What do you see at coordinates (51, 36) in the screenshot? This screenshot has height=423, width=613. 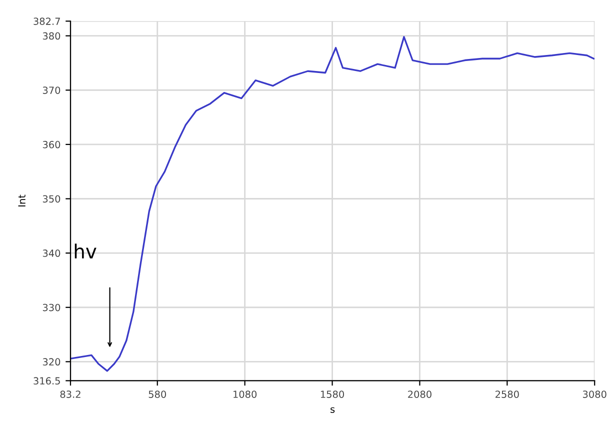 I see `y-tick-label: 380` at bounding box center [51, 36].